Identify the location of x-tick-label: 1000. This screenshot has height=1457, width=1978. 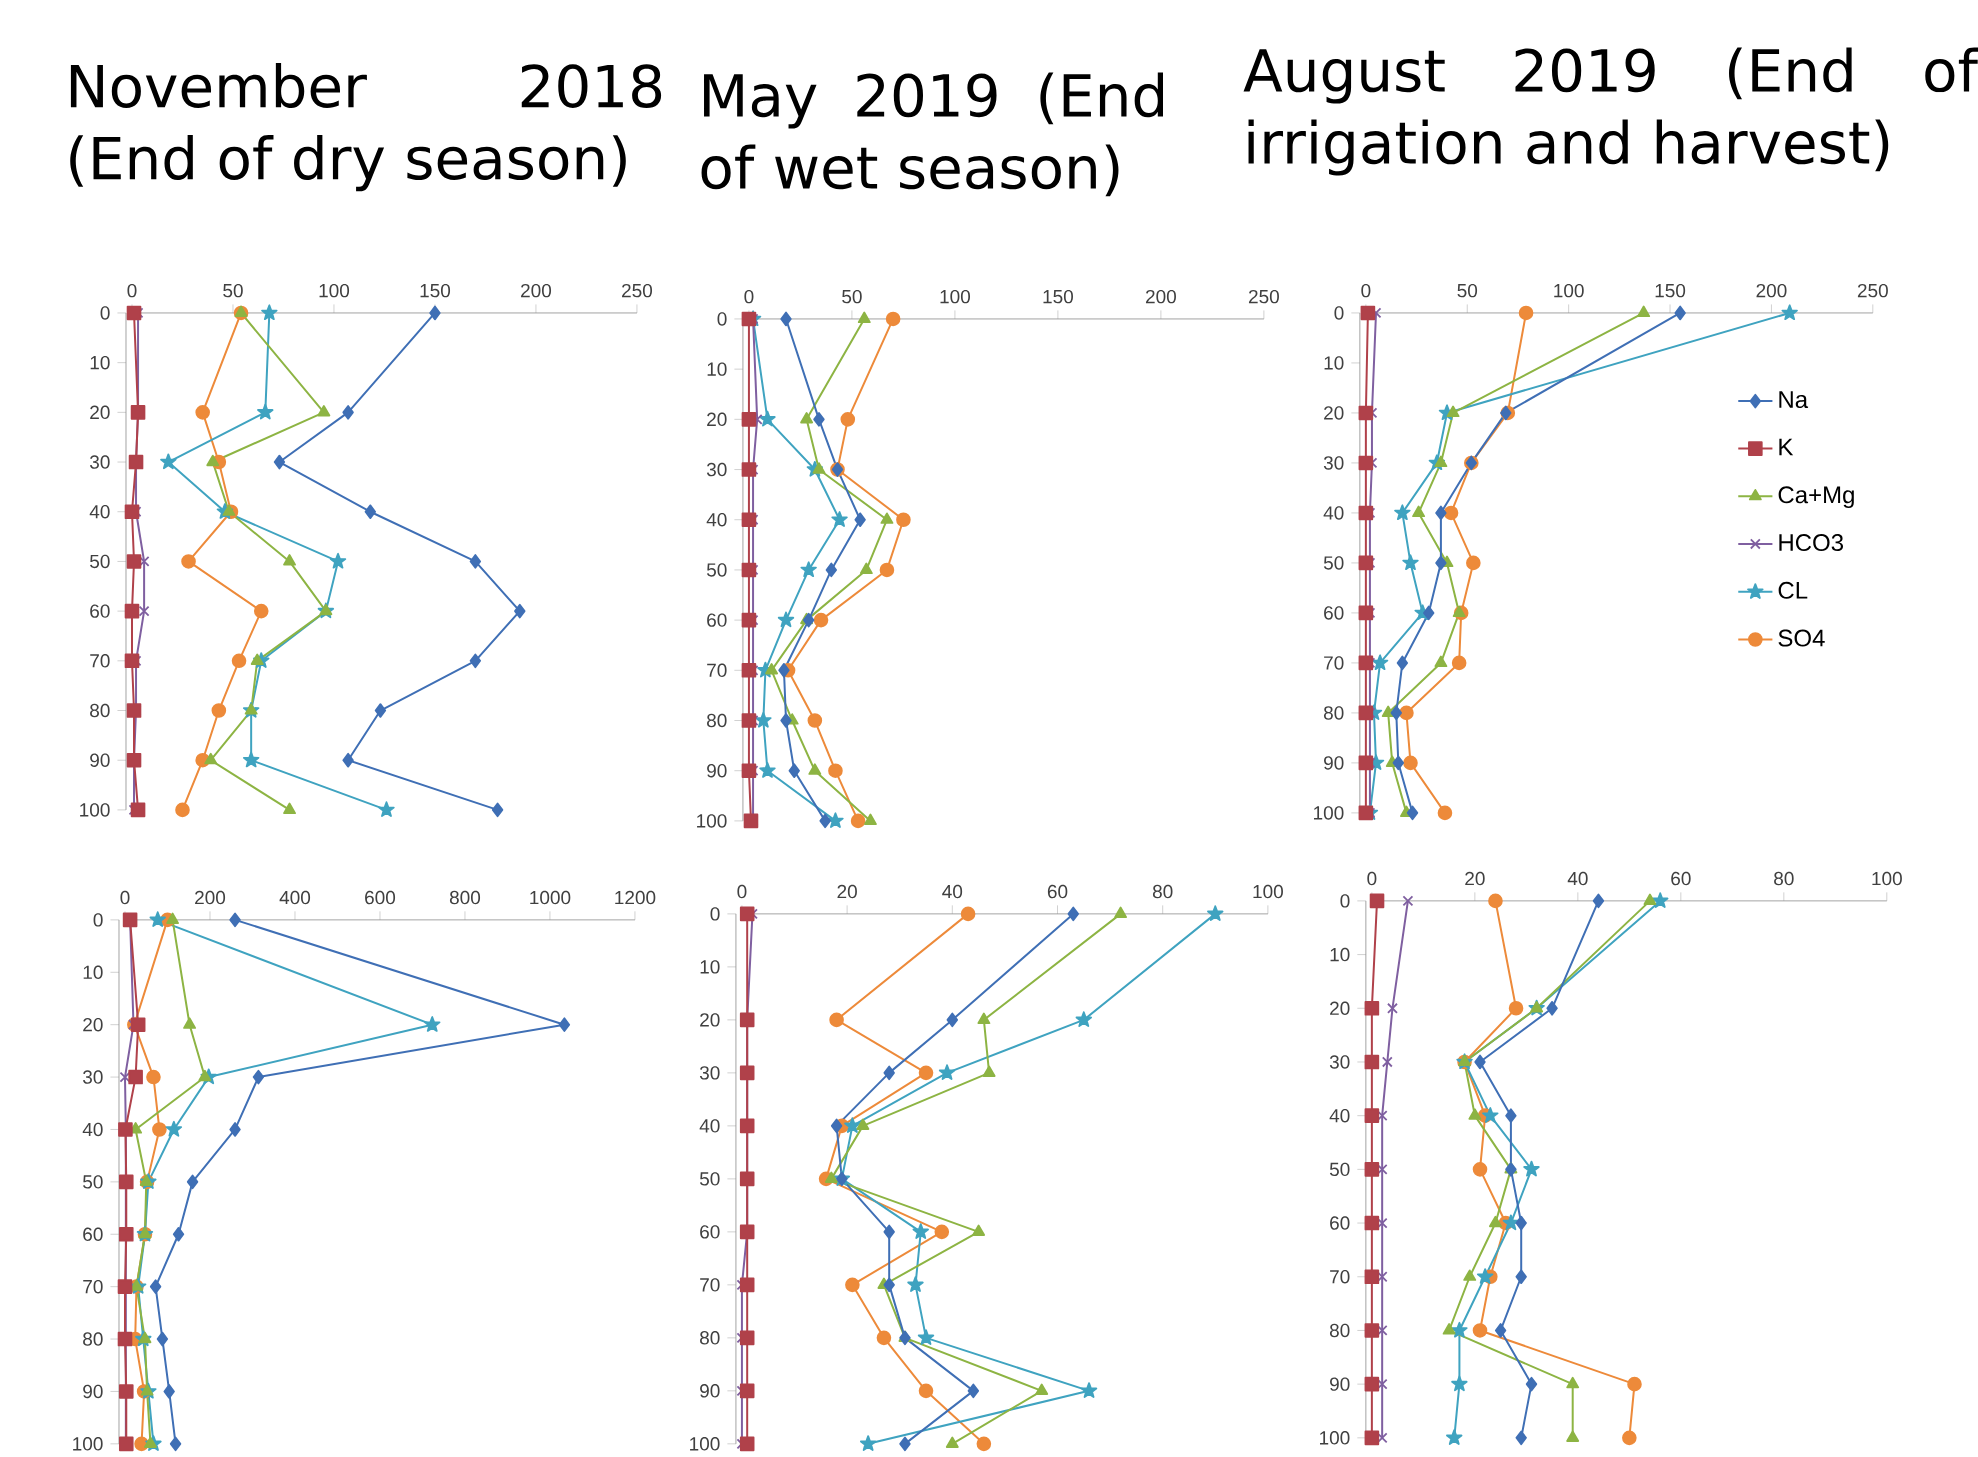
(550, 897).